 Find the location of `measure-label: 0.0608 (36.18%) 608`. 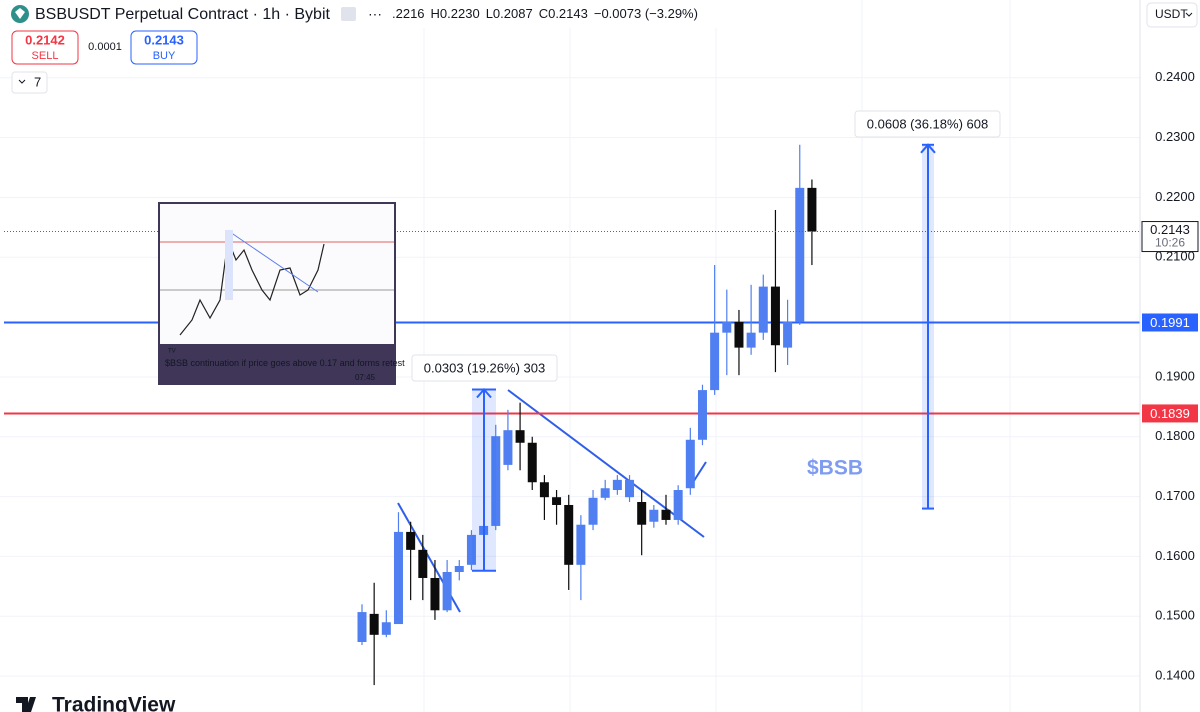

measure-label: 0.0608 (36.18%) 608 is located at coordinates (927, 123).